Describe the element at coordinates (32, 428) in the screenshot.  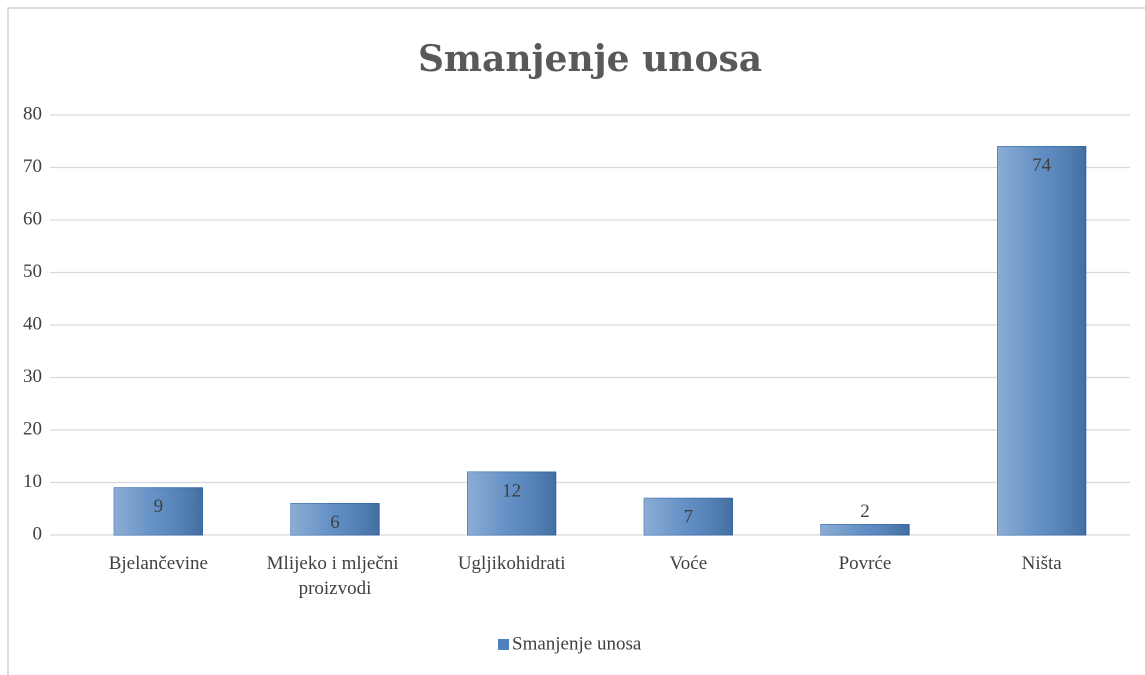
I see `y-tick-label: 20` at that location.